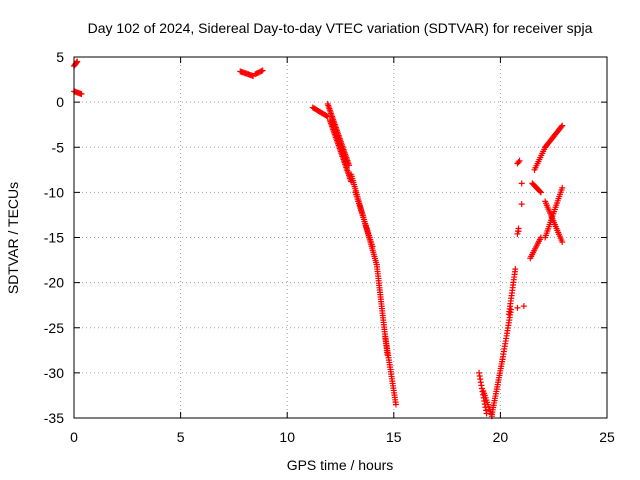 The width and height of the screenshot is (640, 480). What do you see at coordinates (74, 437) in the screenshot?
I see `x-tick-label: 0` at bounding box center [74, 437].